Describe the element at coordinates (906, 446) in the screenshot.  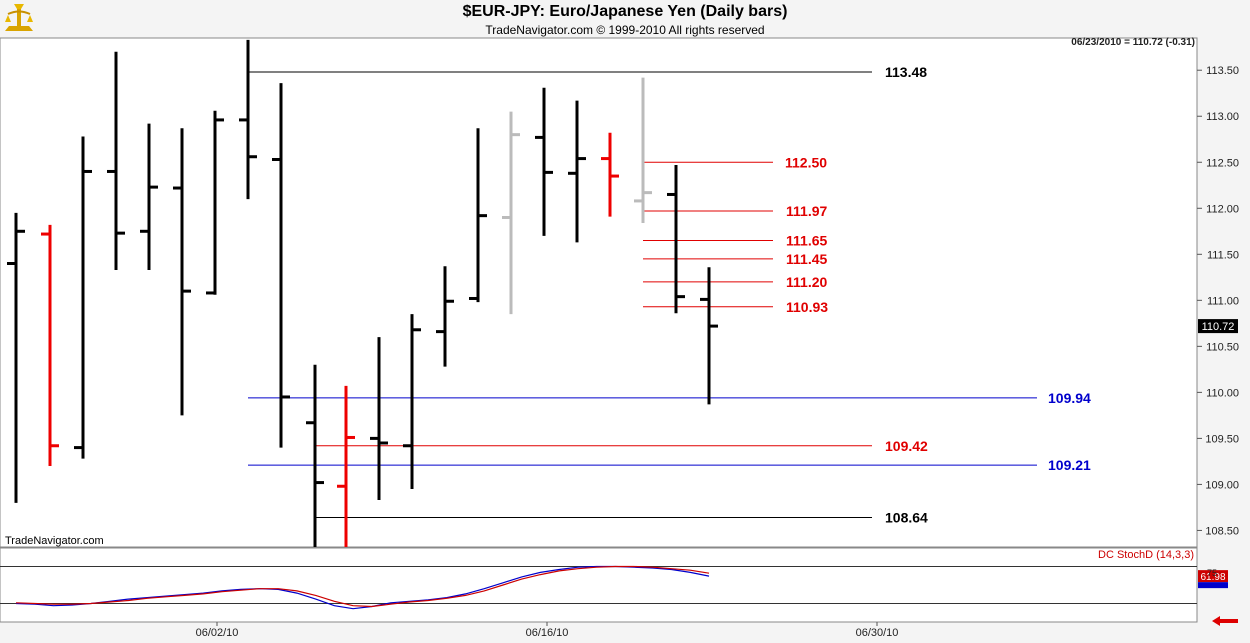
I see `level-label: 109.42` at that location.